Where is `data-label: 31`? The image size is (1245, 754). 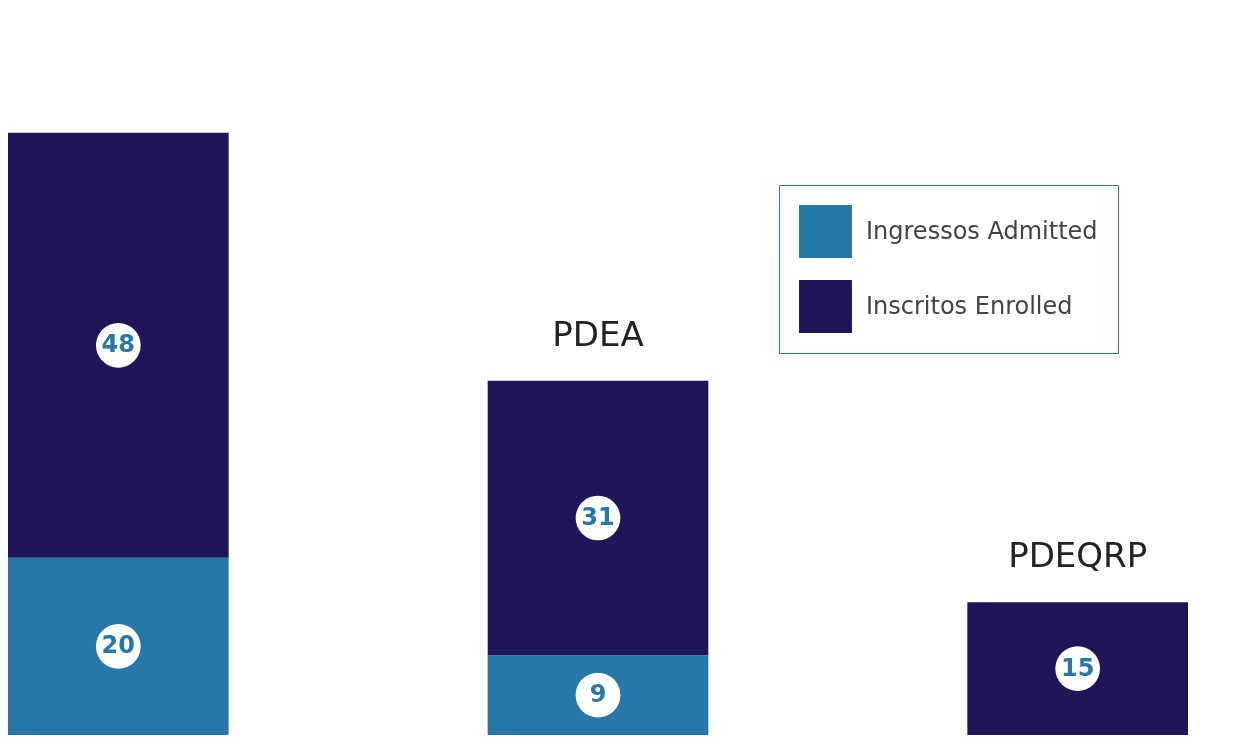 data-label: 31 is located at coordinates (598, 517).